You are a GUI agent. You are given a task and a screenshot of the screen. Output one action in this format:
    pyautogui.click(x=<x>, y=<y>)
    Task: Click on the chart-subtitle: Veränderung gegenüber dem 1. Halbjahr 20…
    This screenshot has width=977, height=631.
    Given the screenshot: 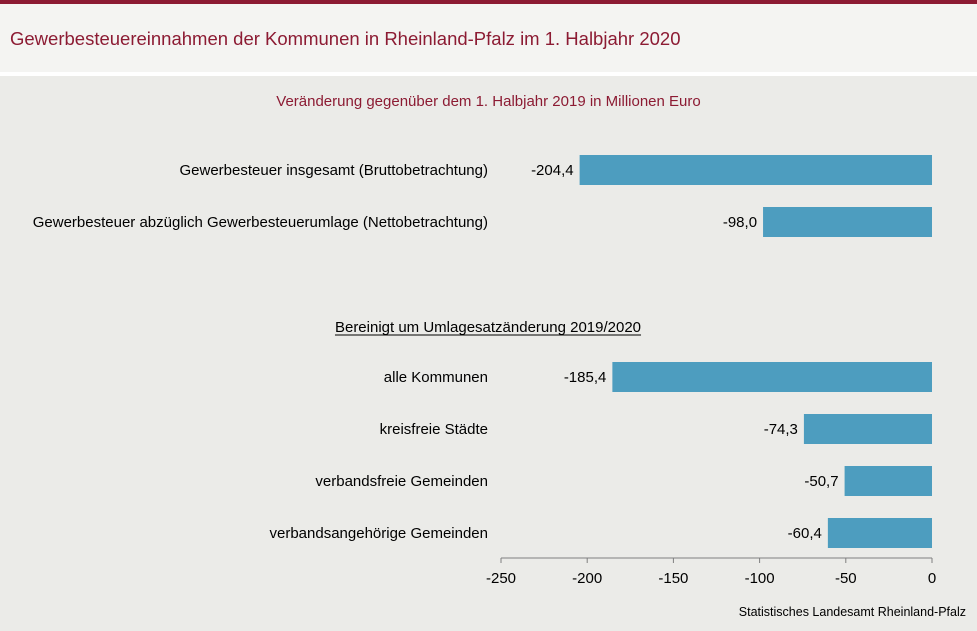 What is the action you would take?
    pyautogui.click(x=488, y=101)
    